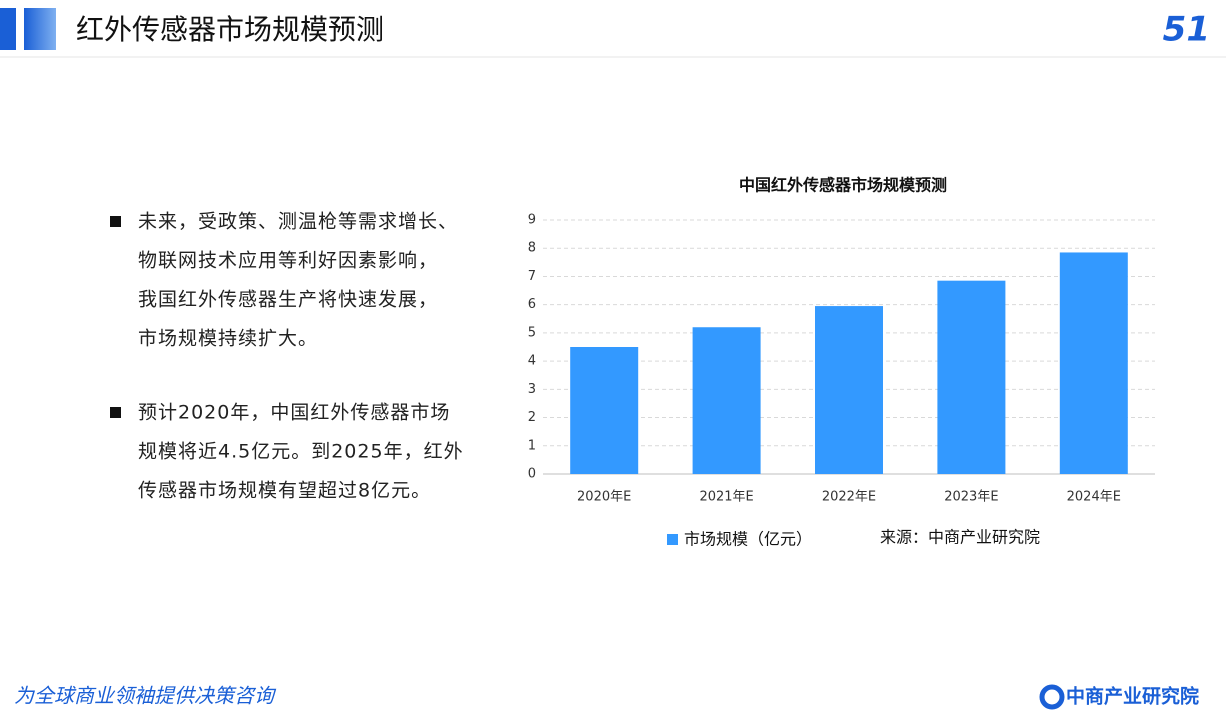 The width and height of the screenshot is (1226, 718). Describe the element at coordinates (532, 304) in the screenshot. I see `y-tick-label: 6` at that location.